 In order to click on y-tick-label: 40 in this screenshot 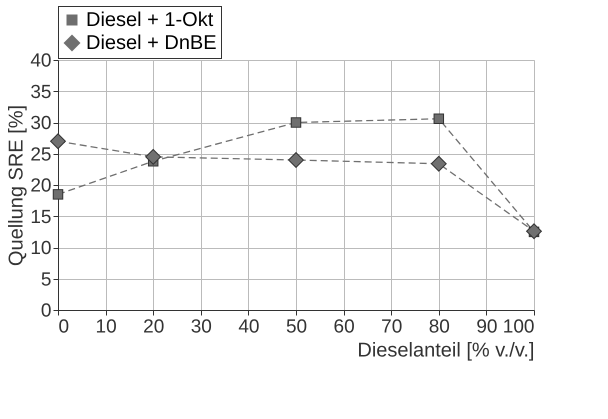, I will do `click(41, 61)`.